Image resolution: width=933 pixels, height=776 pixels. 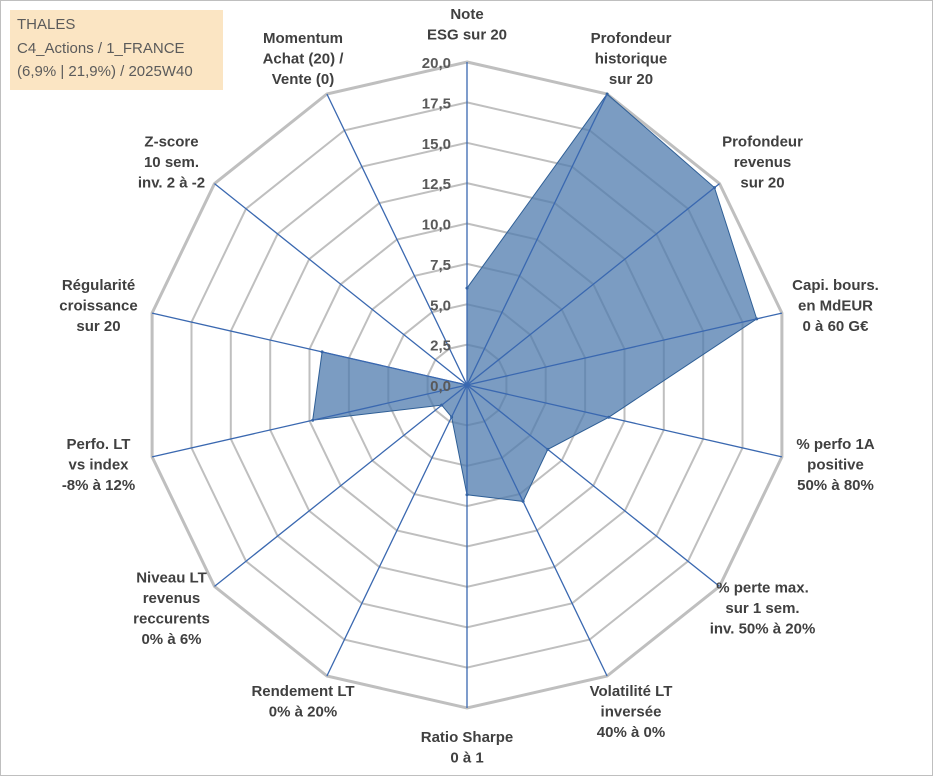 What do you see at coordinates (171, 141) in the screenshot?
I see `axis-label-line: Z-score` at bounding box center [171, 141].